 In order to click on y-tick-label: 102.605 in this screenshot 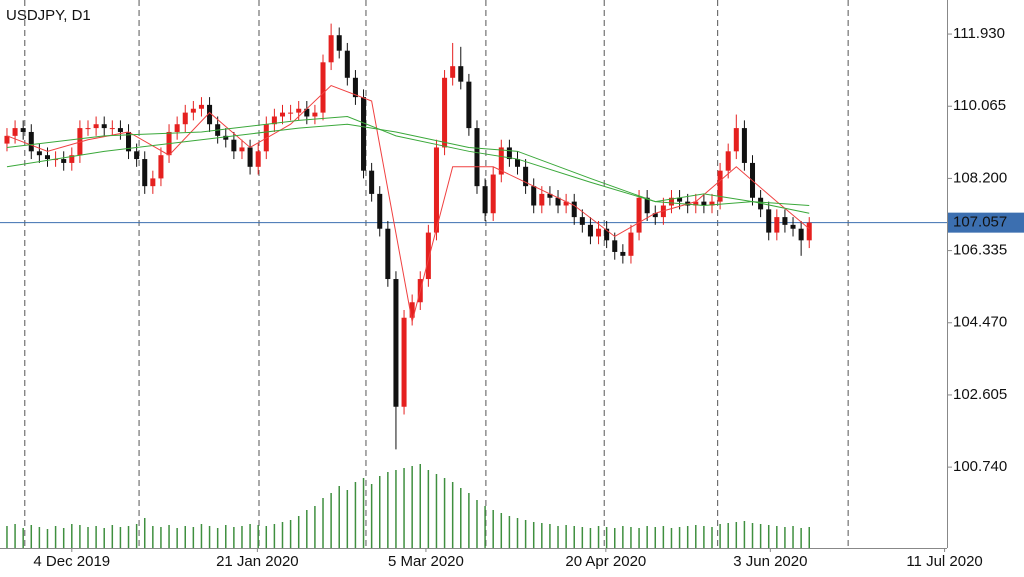, I will do `click(980, 394)`.